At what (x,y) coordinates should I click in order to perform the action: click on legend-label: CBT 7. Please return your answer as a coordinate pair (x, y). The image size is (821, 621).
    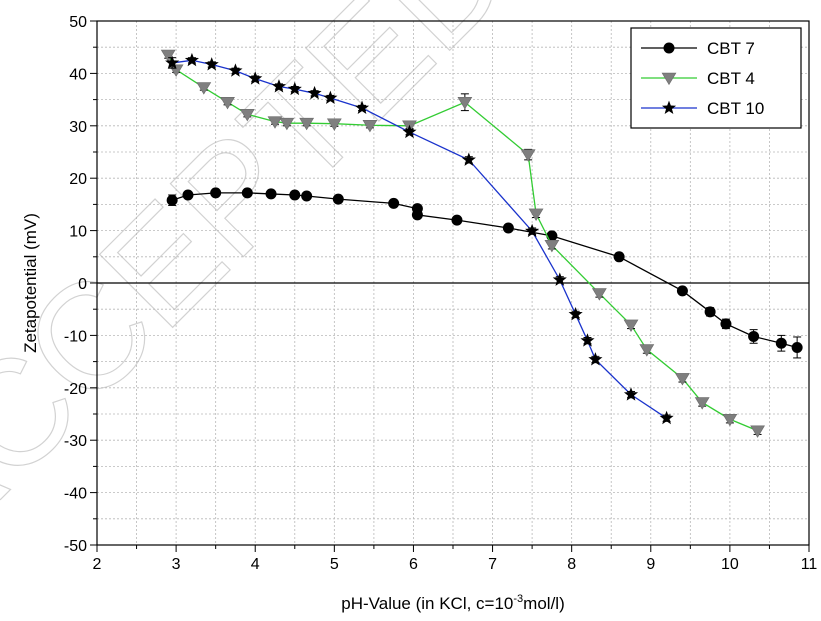
    Looking at the image, I should click on (731, 48).